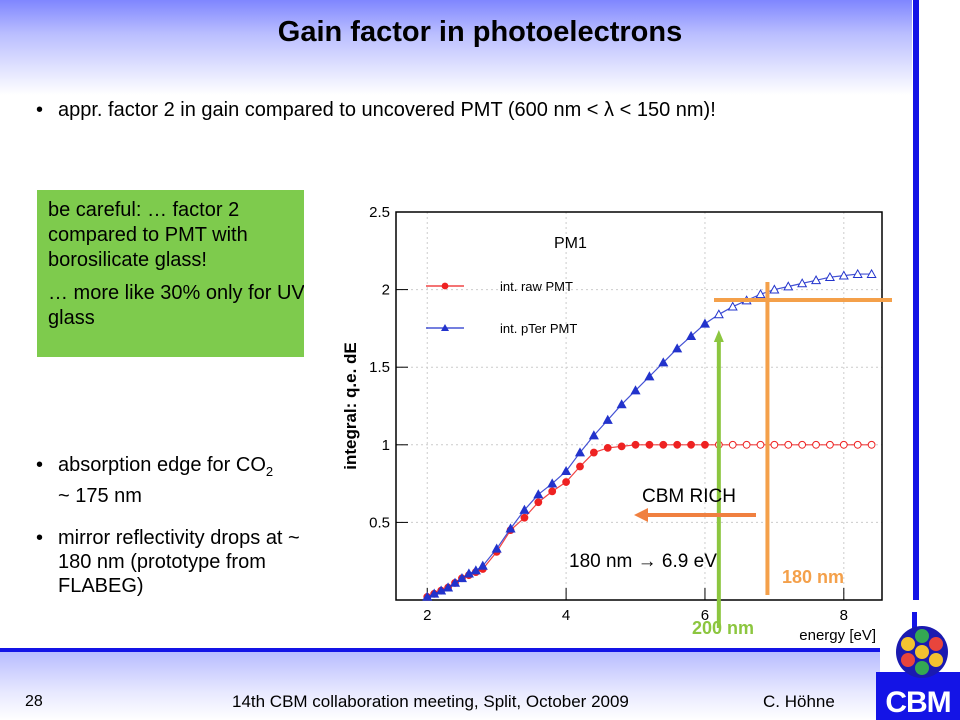 The image size is (960, 720). What do you see at coordinates (440, 651) in the screenshot?
I see `footer-rule` at bounding box center [440, 651].